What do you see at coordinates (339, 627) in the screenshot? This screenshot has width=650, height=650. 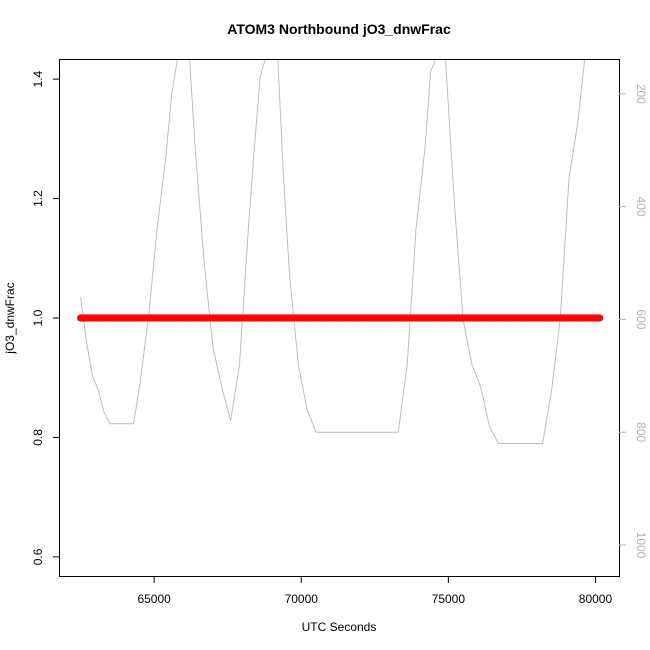 I see `x-axis-label: UTC Seconds` at bounding box center [339, 627].